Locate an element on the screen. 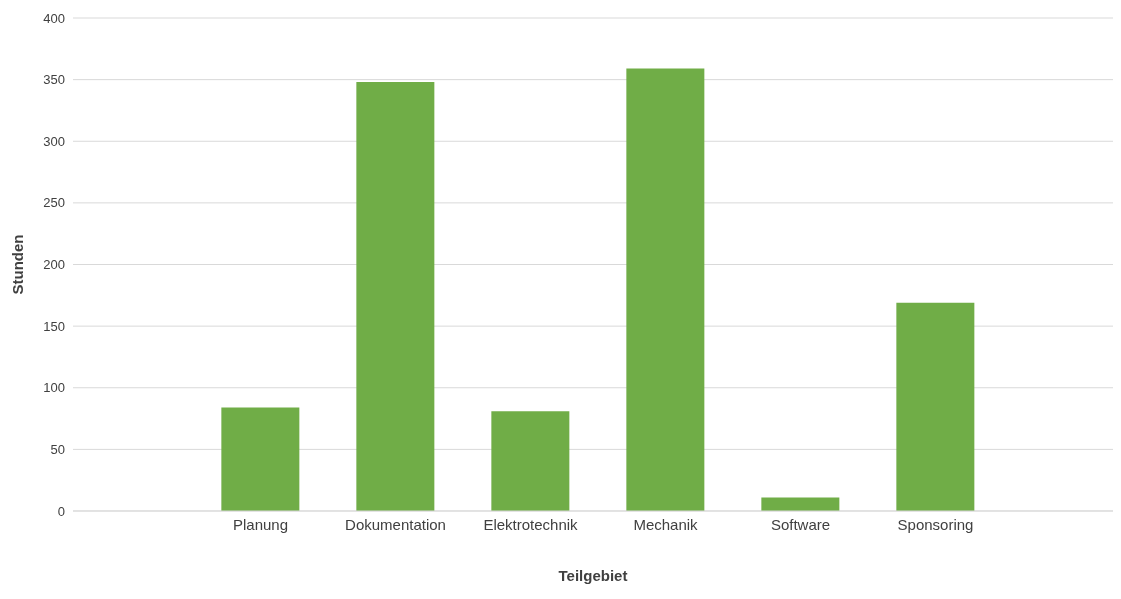 This screenshot has width=1121, height=599. x-tick-label: Planung is located at coordinates (260, 524).